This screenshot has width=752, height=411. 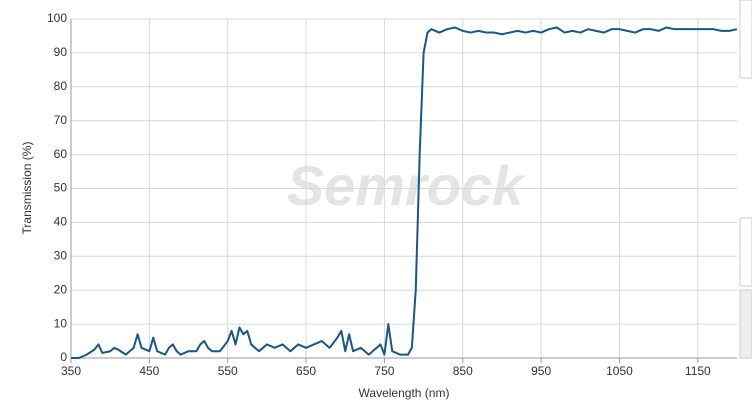 What do you see at coordinates (61, 255) in the screenshot?
I see `y-tick-label: 30` at bounding box center [61, 255].